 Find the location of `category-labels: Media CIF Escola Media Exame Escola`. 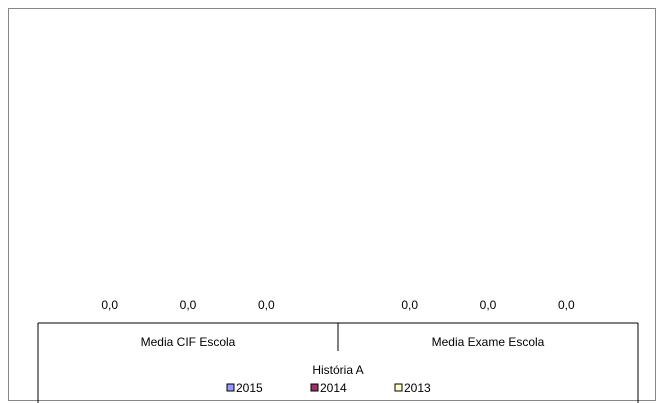

category-labels: Media CIF Escola Media Exame Escola is located at coordinates (343, 342).